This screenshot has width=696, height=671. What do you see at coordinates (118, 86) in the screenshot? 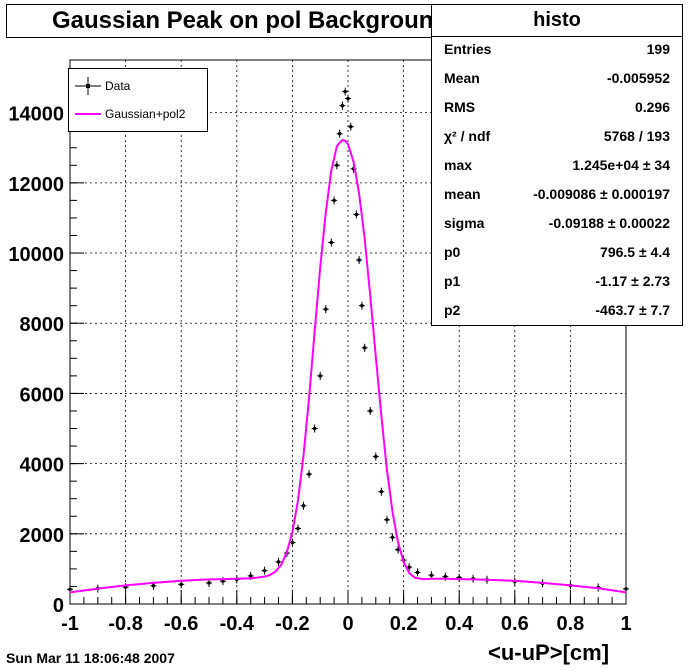
I see `legend-label: Data` at bounding box center [118, 86].